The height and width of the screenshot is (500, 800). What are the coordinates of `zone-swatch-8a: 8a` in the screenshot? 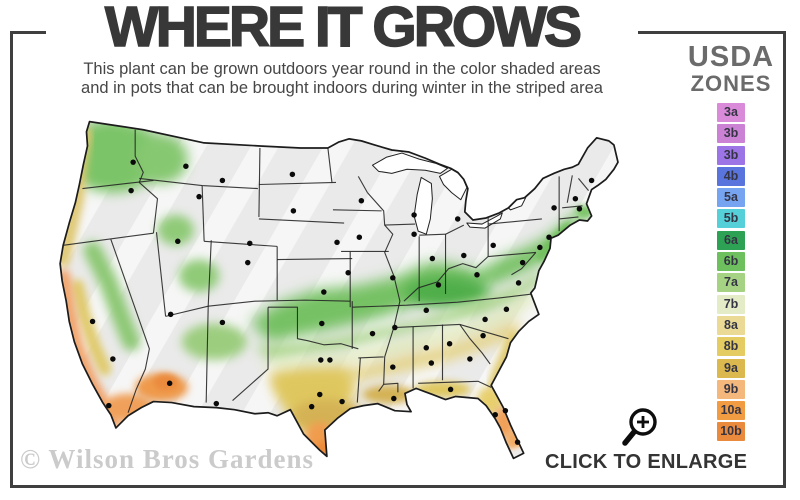 It's located at (731, 325).